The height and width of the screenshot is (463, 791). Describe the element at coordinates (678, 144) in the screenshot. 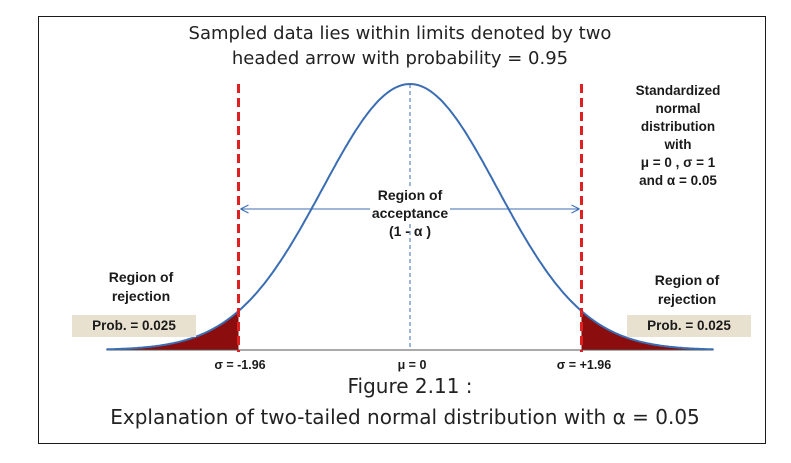

I see `info-line: with` at that location.